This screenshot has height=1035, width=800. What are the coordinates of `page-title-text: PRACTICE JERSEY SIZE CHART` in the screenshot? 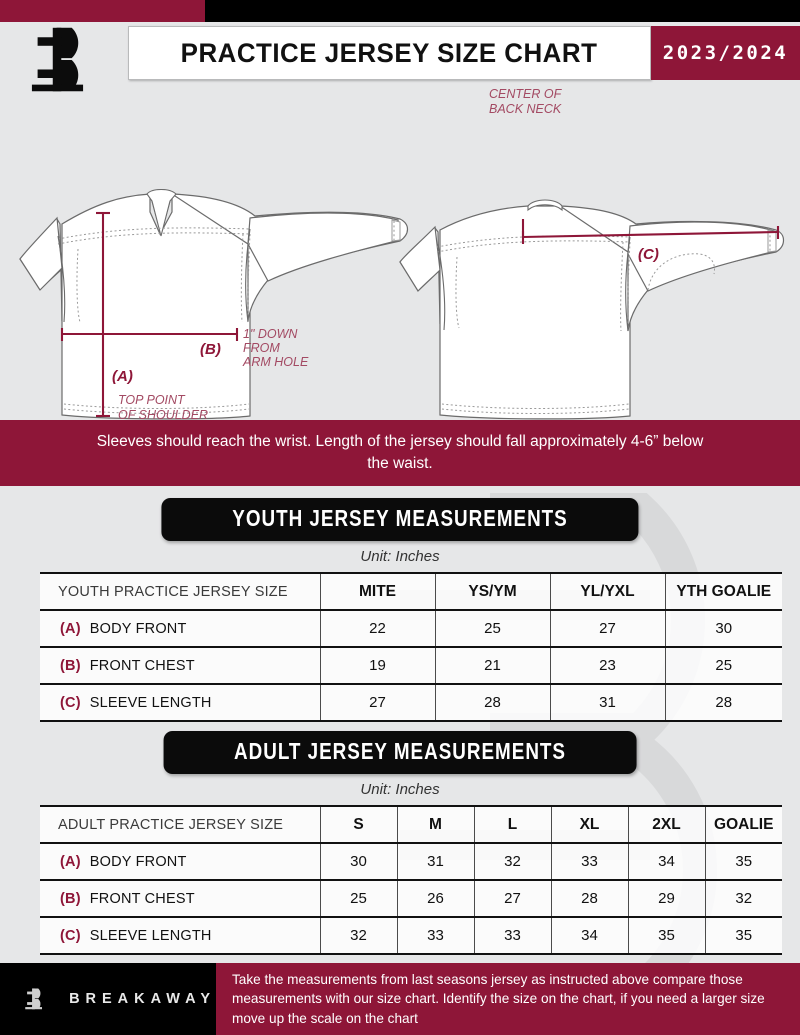 It's located at (389, 52).